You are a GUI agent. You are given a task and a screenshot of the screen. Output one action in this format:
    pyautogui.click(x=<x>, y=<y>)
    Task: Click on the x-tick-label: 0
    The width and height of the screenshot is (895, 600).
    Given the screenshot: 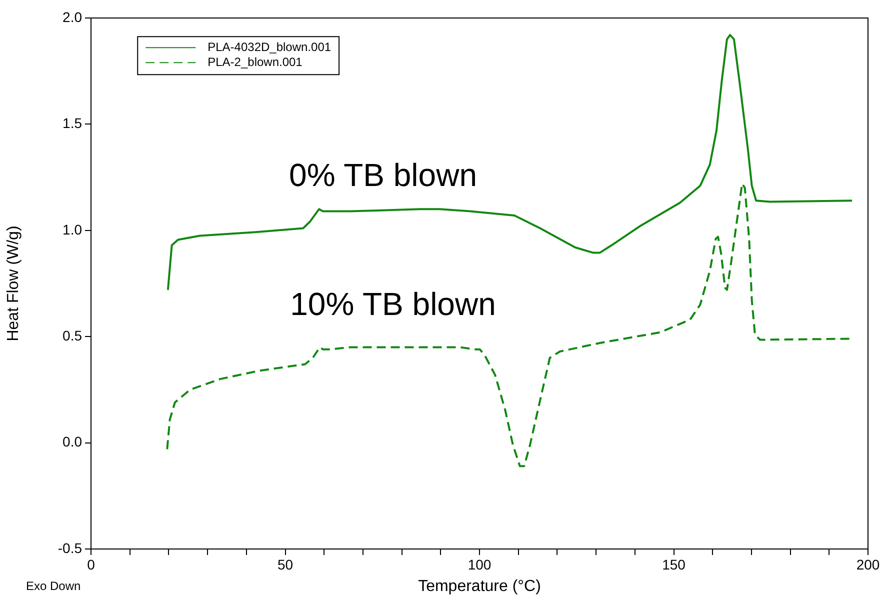 What is the action you would take?
    pyautogui.click(x=91, y=564)
    